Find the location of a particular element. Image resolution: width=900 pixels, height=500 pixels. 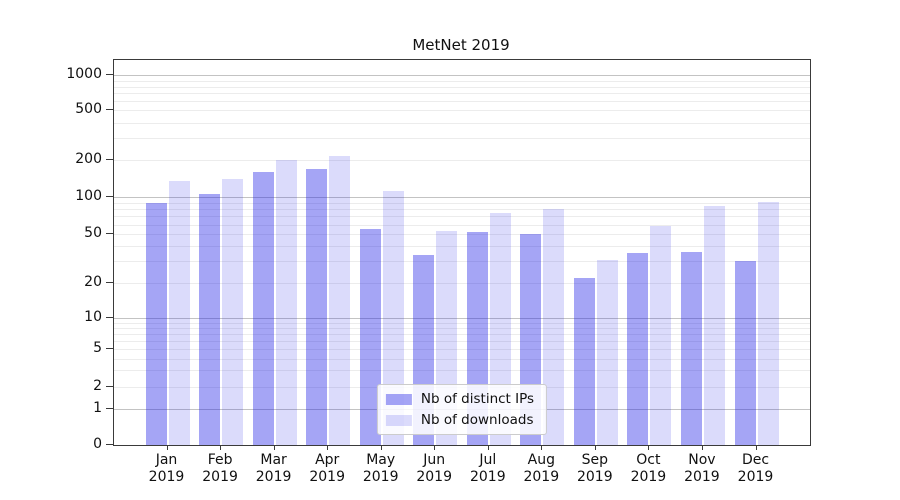

ytick-label-1: 1 is located at coordinates (97, 407).